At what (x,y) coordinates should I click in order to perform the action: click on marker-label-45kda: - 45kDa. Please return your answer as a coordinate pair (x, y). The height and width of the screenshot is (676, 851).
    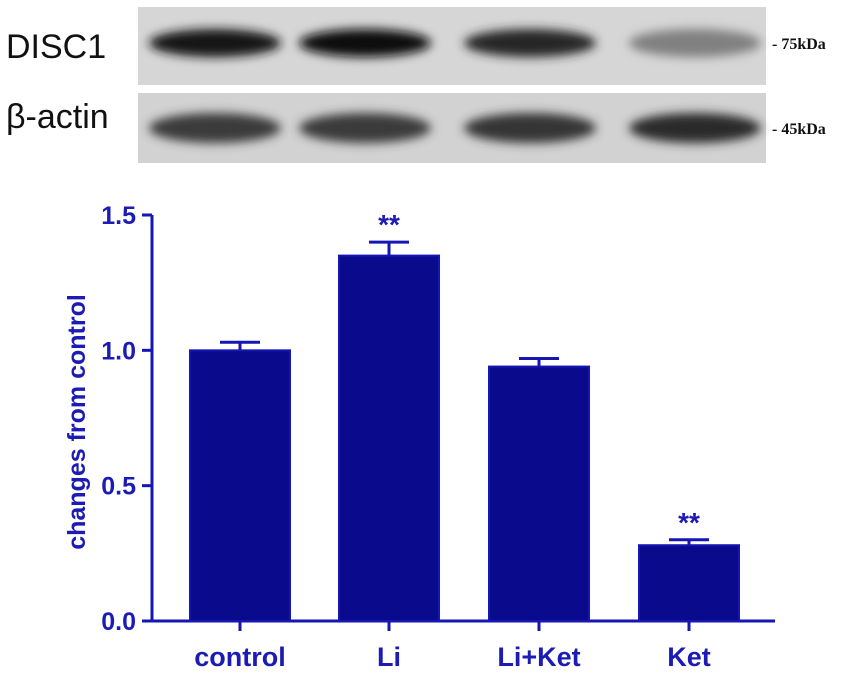
    Looking at the image, I should click on (799, 129).